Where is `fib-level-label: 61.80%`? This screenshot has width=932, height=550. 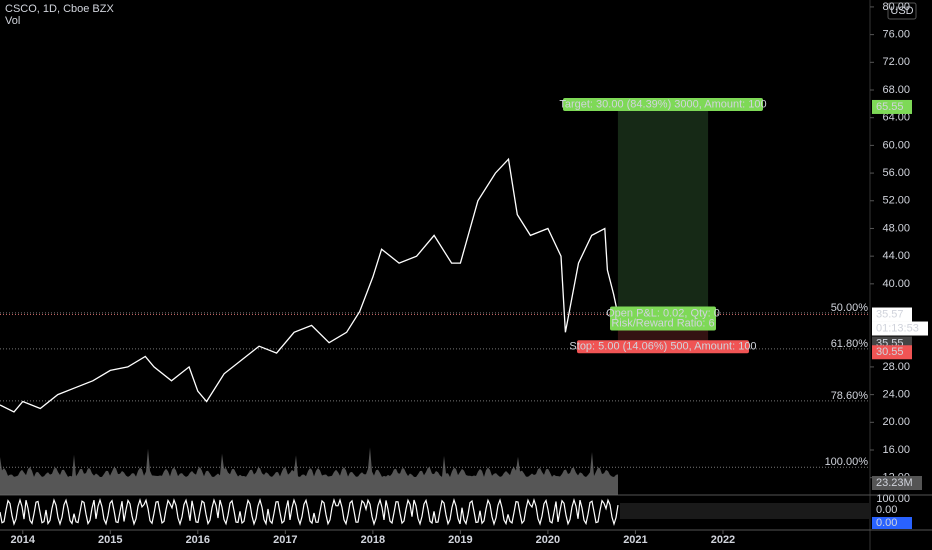
fib-level-label: 61.80% is located at coordinates (850, 344).